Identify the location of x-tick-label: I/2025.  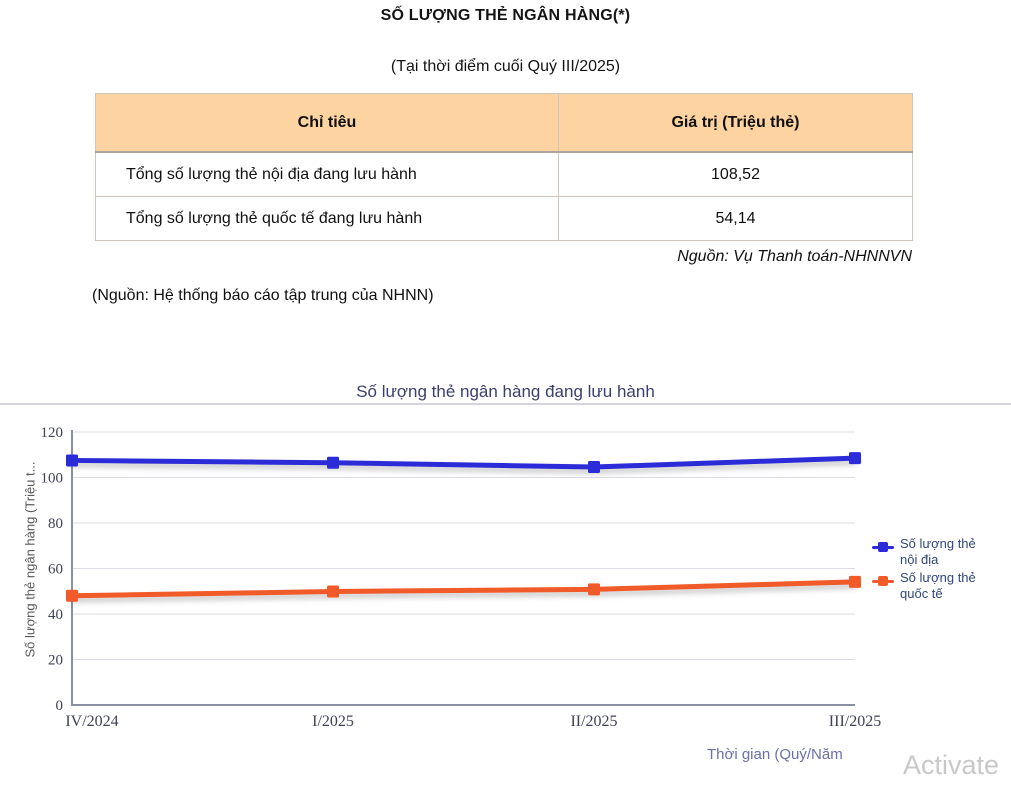
(333, 721).